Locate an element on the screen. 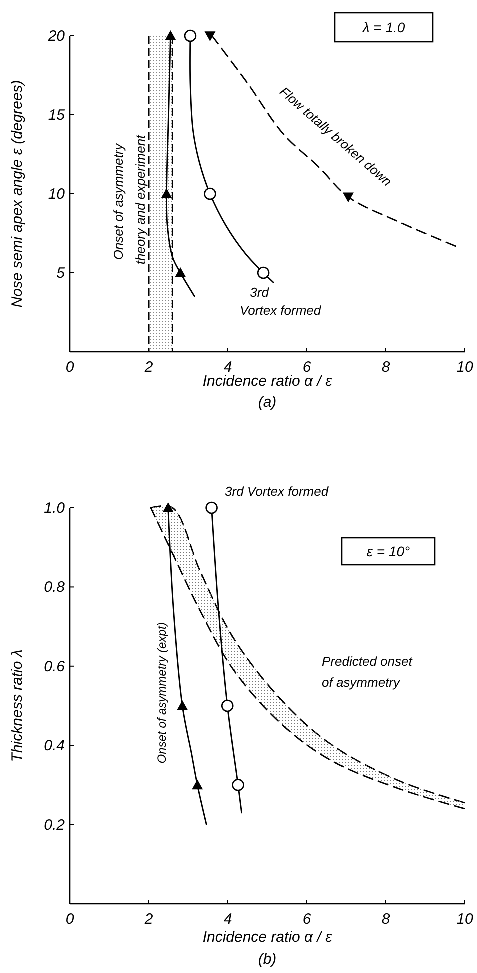 The height and width of the screenshot is (973, 477). annotation: ε = 10° is located at coordinates (388, 552).